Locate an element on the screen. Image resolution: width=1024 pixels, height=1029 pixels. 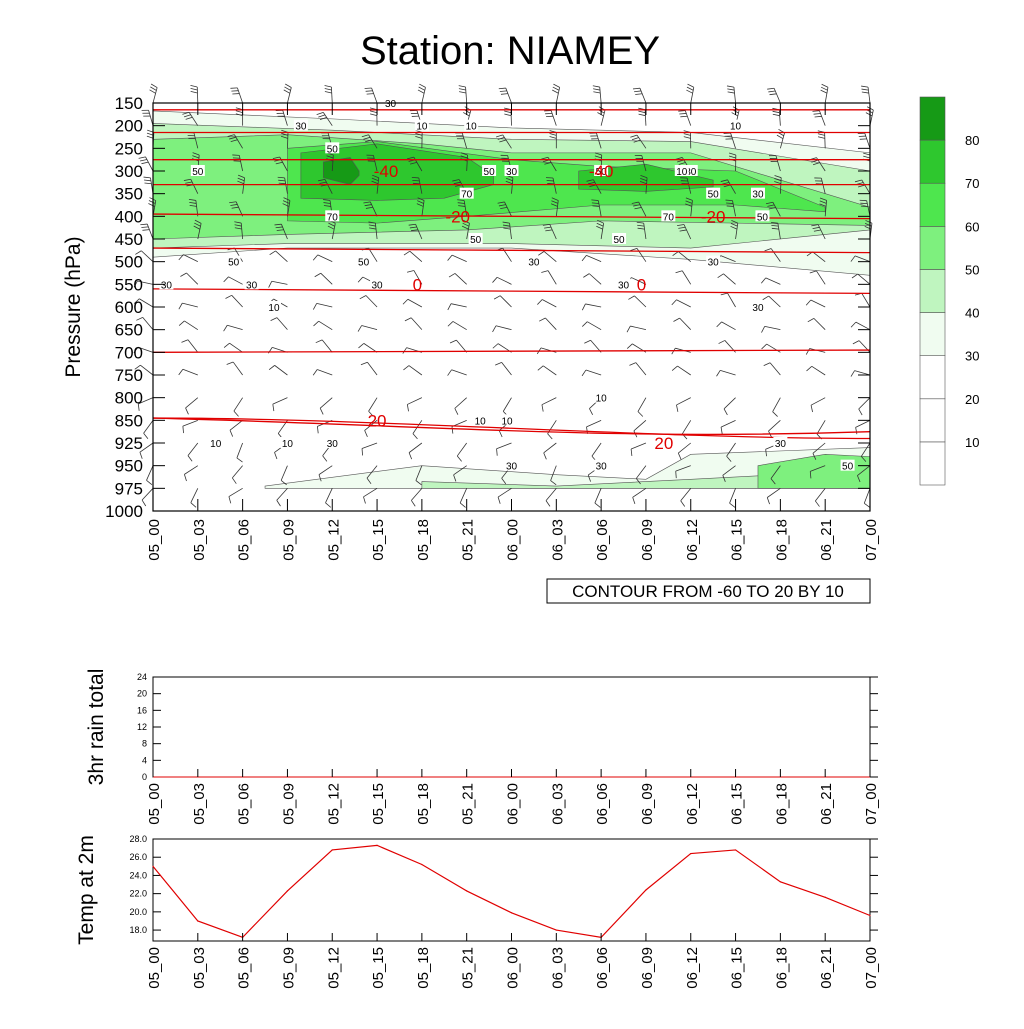
rain-x-tick-label: 06_03 is located at coordinates (557, 804).